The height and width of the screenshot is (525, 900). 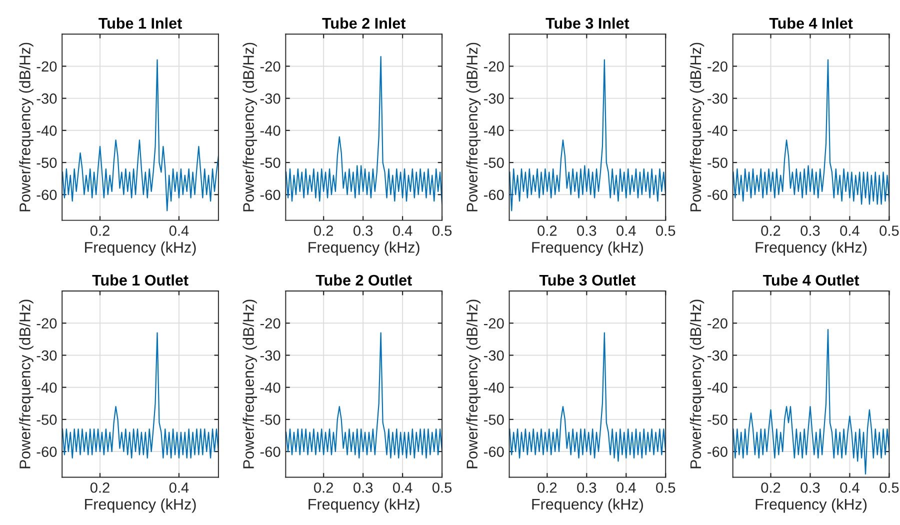 I want to click on chart-title: Tube 4 Outlet, so click(x=811, y=280).